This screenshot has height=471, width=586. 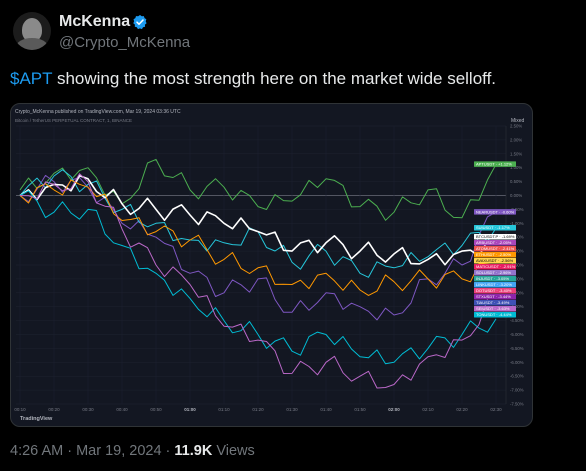 I want to click on y-tick-label: -0.50%, so click(x=517, y=209).